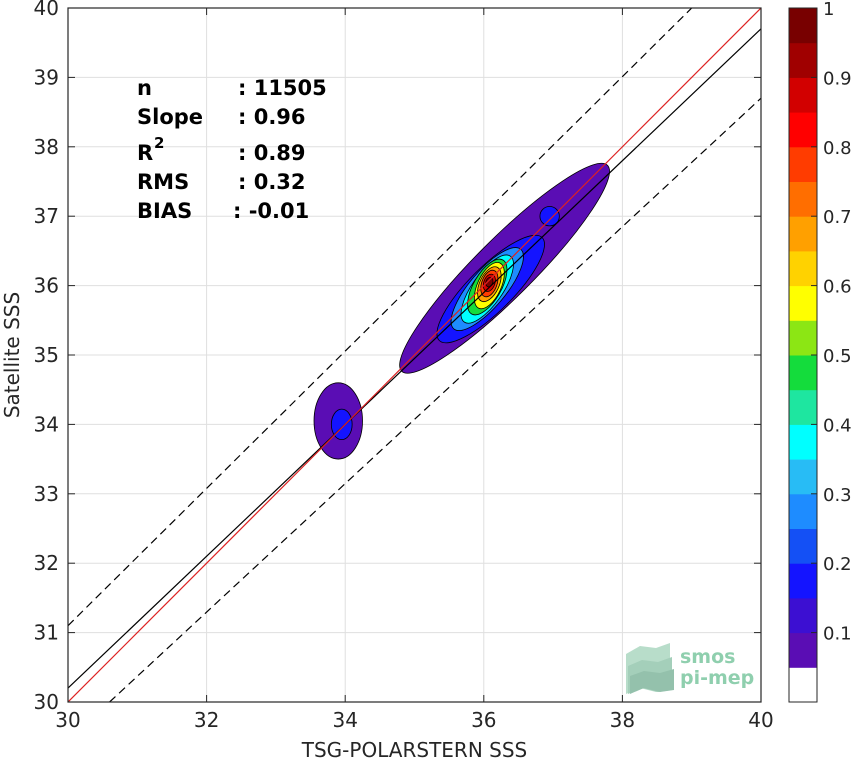 The width and height of the screenshot is (857, 764). What do you see at coordinates (144, 88) in the screenshot?
I see `stat-n-label: n` at bounding box center [144, 88].